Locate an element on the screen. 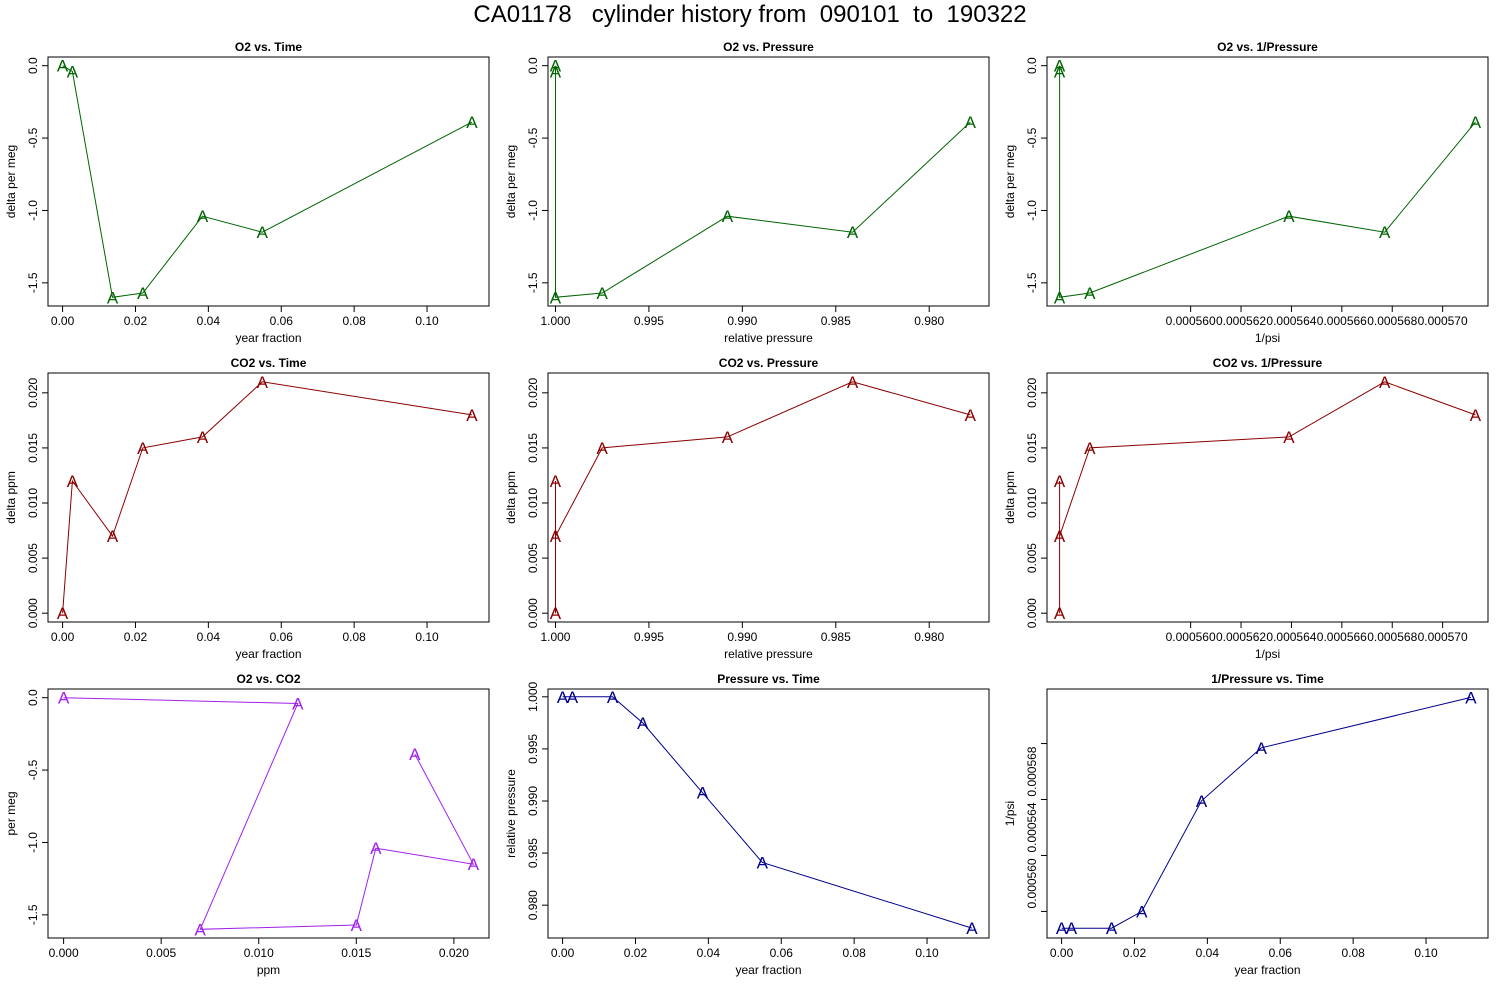 The image size is (1500, 1000). y-axis-label: delta per meg is located at coordinates (511, 181).